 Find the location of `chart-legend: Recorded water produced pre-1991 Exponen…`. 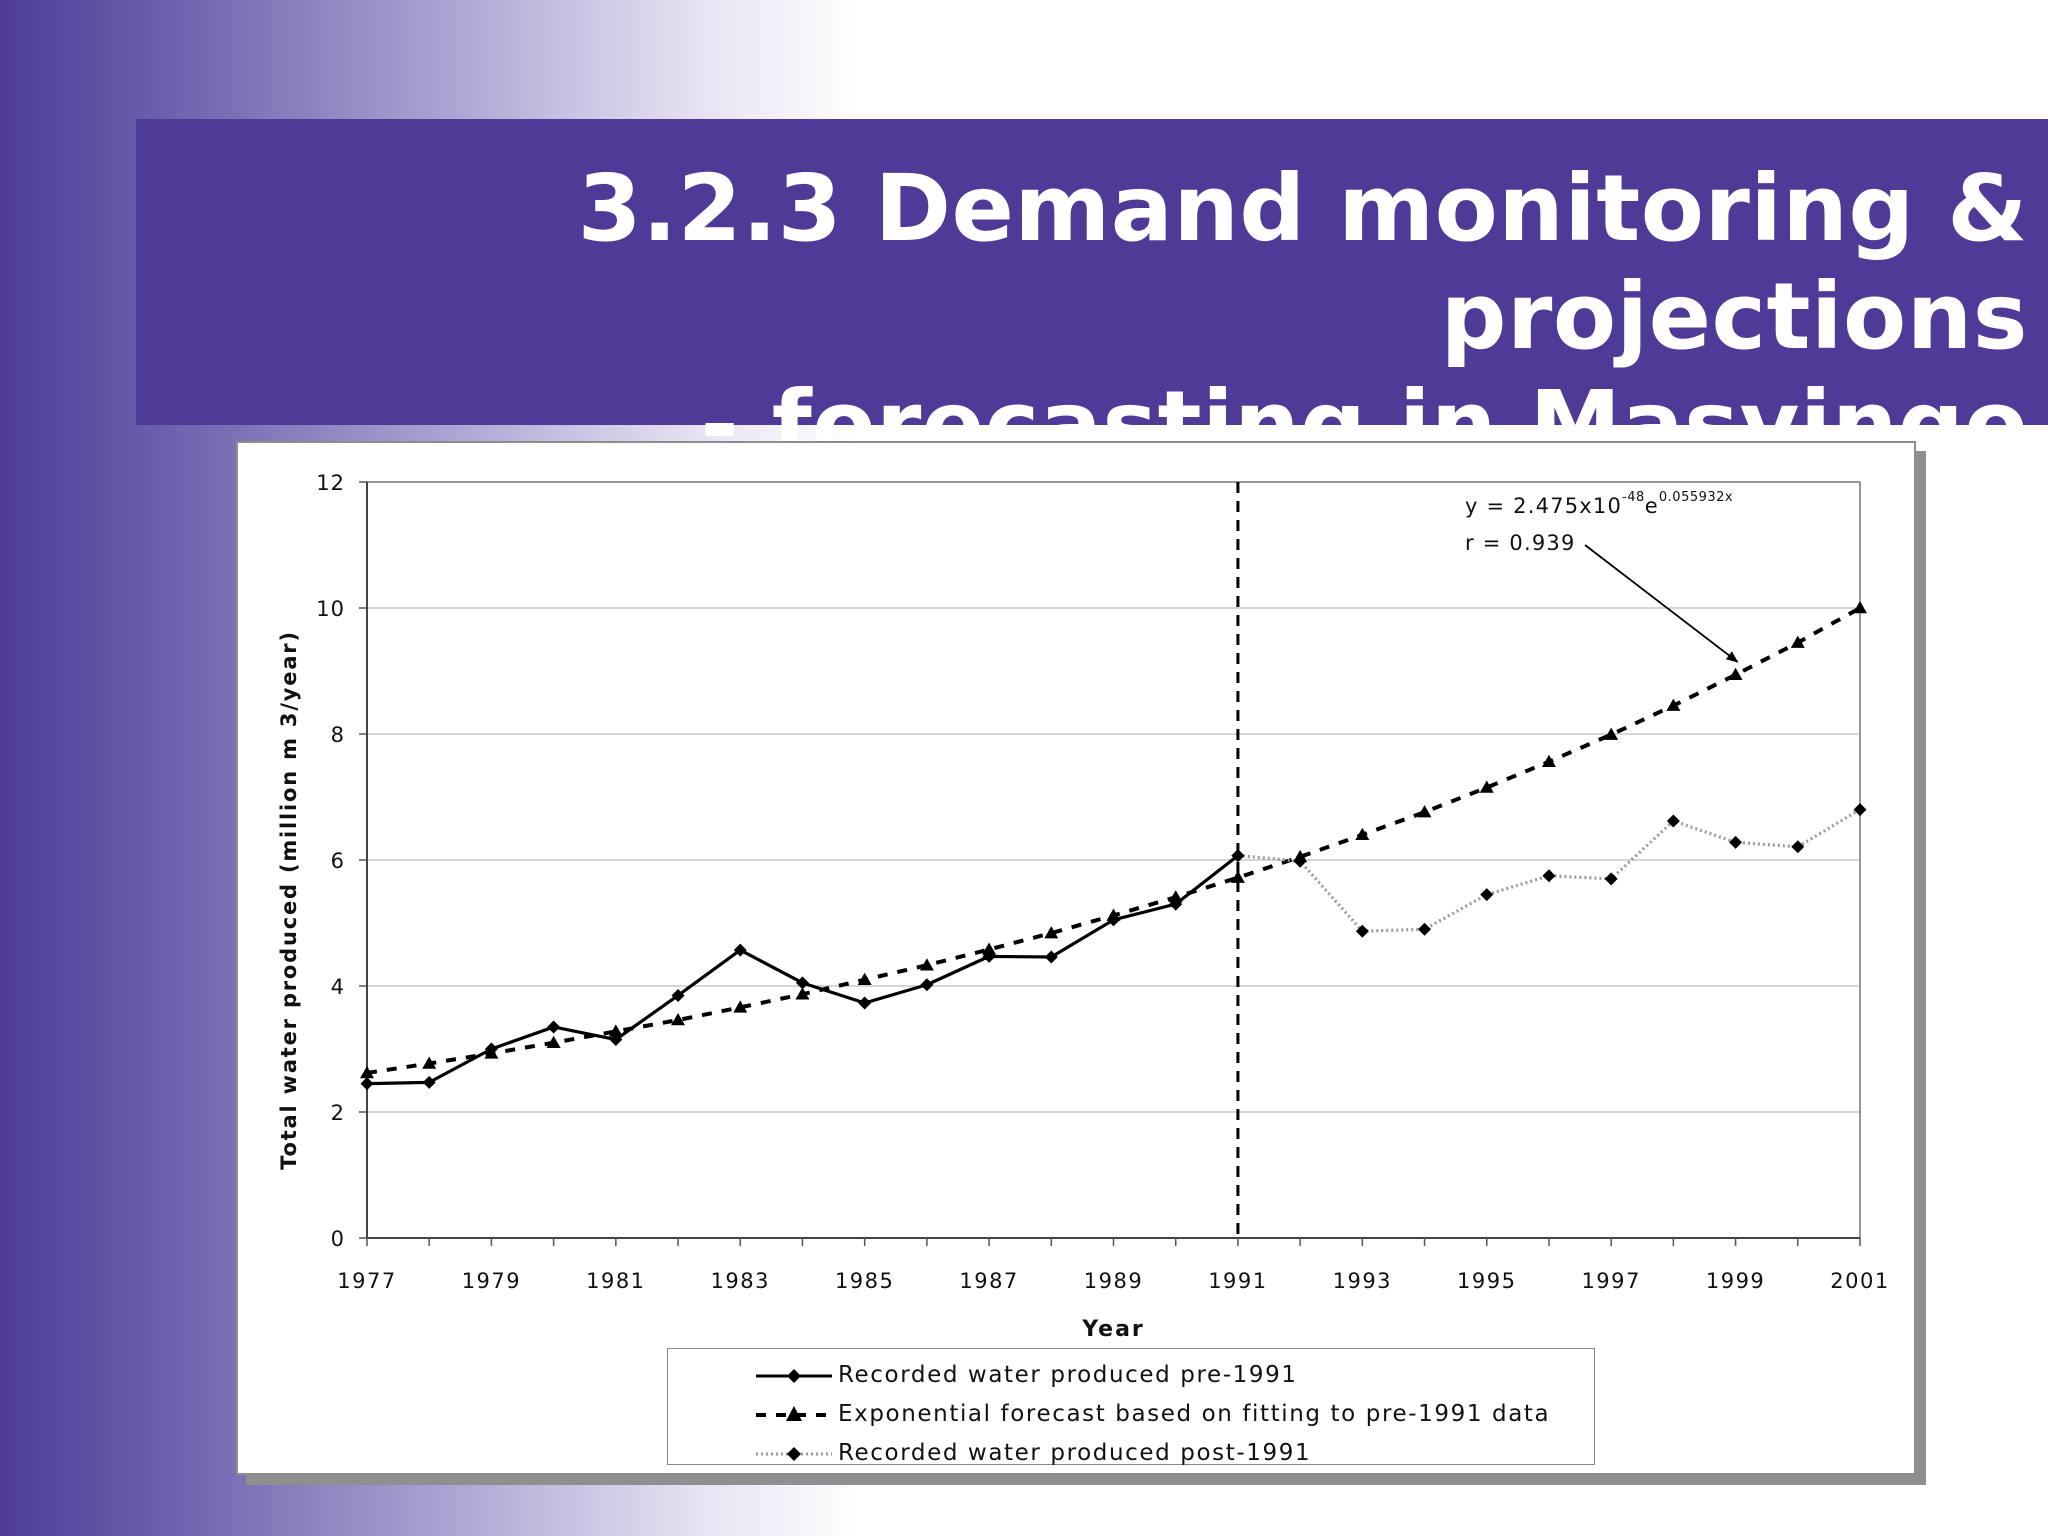

chart-legend: Recorded water produced pre-1991 Exponen… is located at coordinates (1131, 1407).